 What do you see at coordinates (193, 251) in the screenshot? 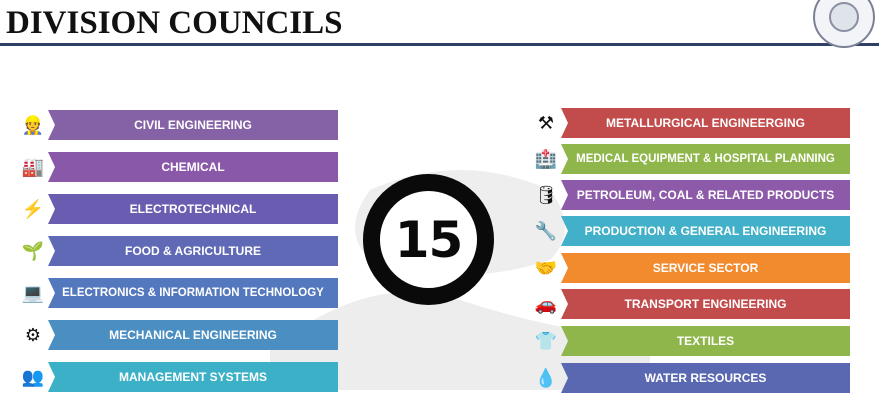
I see `council-label: FOOD & AGRICULTURE` at bounding box center [193, 251].